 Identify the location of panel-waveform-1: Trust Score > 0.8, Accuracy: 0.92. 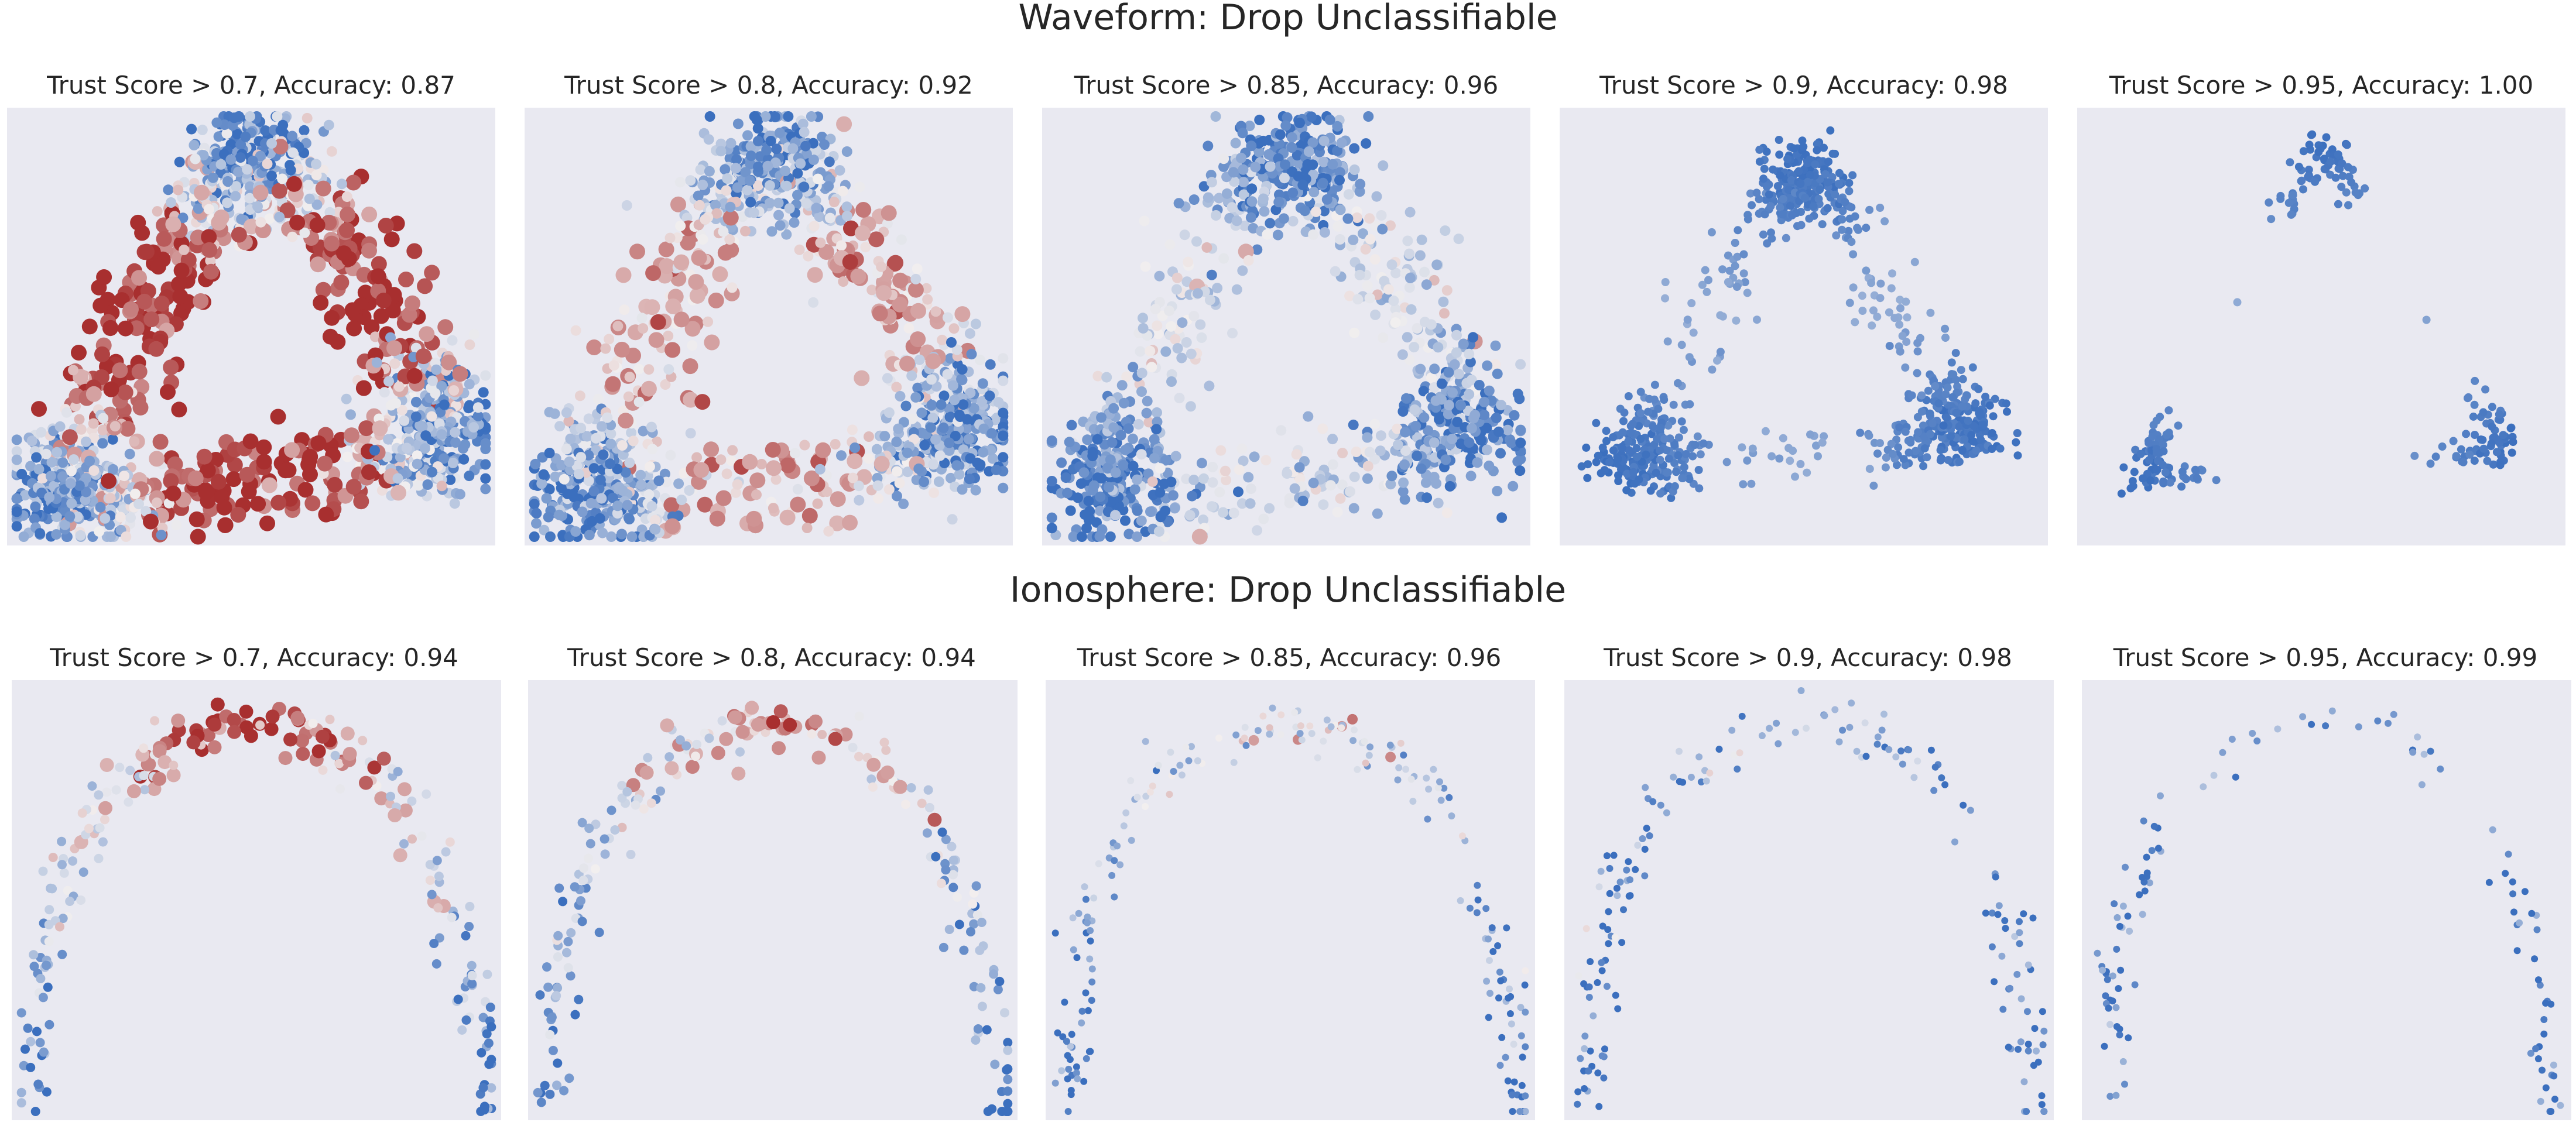
(769, 308).